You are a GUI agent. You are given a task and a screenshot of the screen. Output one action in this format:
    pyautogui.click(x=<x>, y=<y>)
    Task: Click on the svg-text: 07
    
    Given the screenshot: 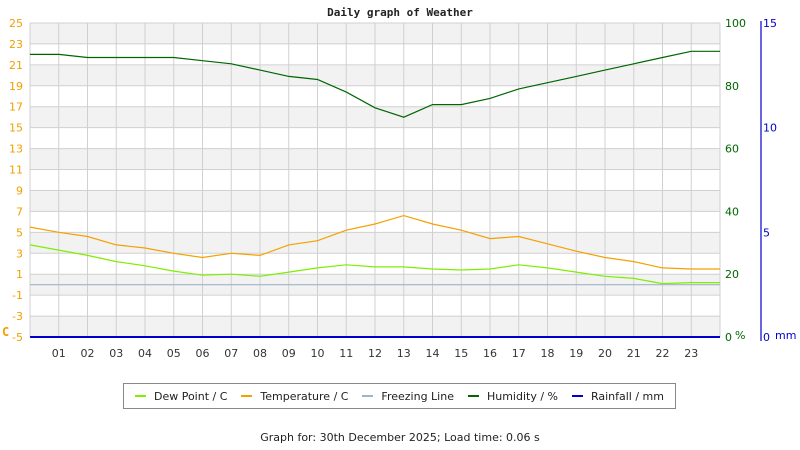 What is the action you would take?
    pyautogui.click(x=231, y=353)
    